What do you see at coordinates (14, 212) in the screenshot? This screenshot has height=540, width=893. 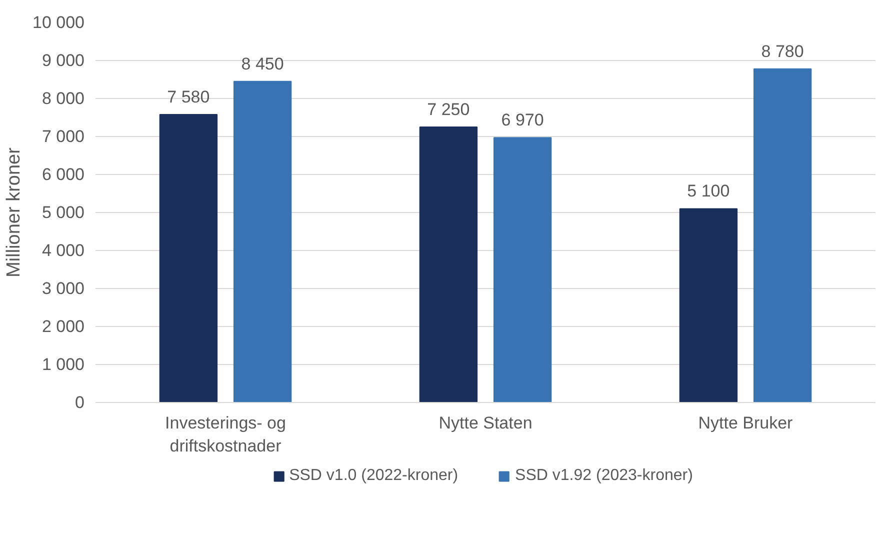 I see `y-axis-title: Millioner kroner` at bounding box center [14, 212].